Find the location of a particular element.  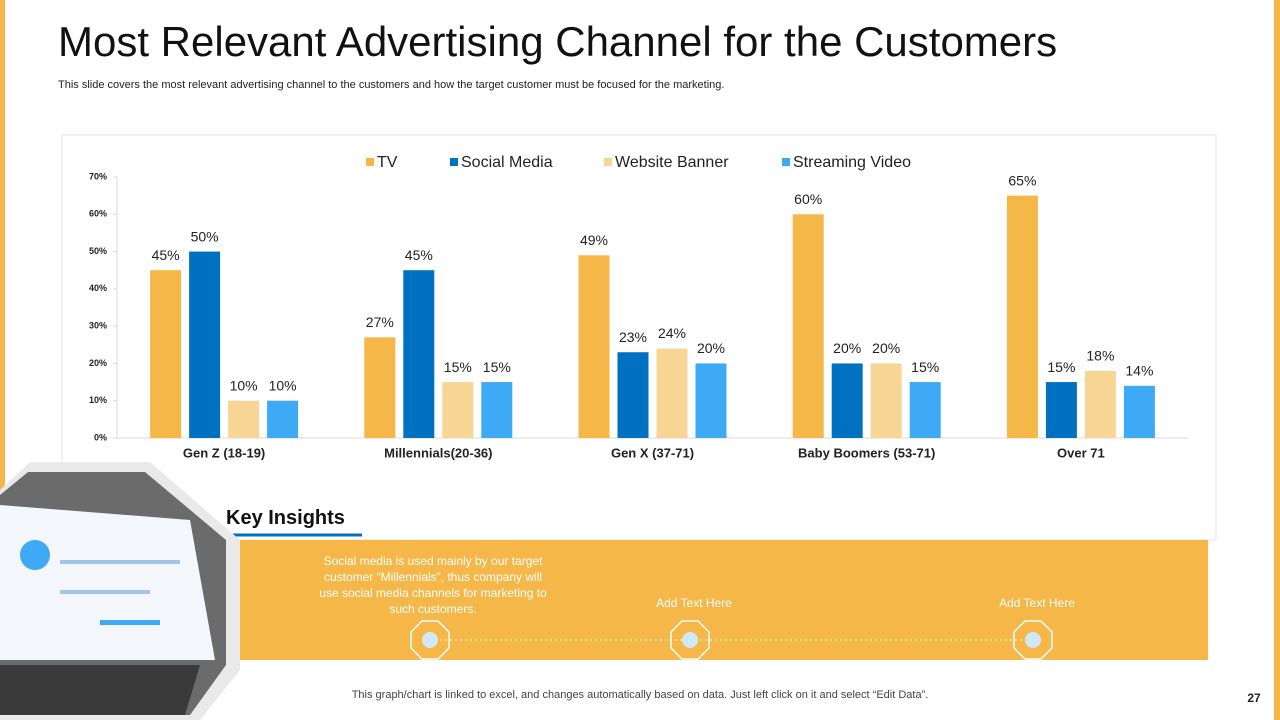

legend-label: Website Banner is located at coordinates (672, 162).